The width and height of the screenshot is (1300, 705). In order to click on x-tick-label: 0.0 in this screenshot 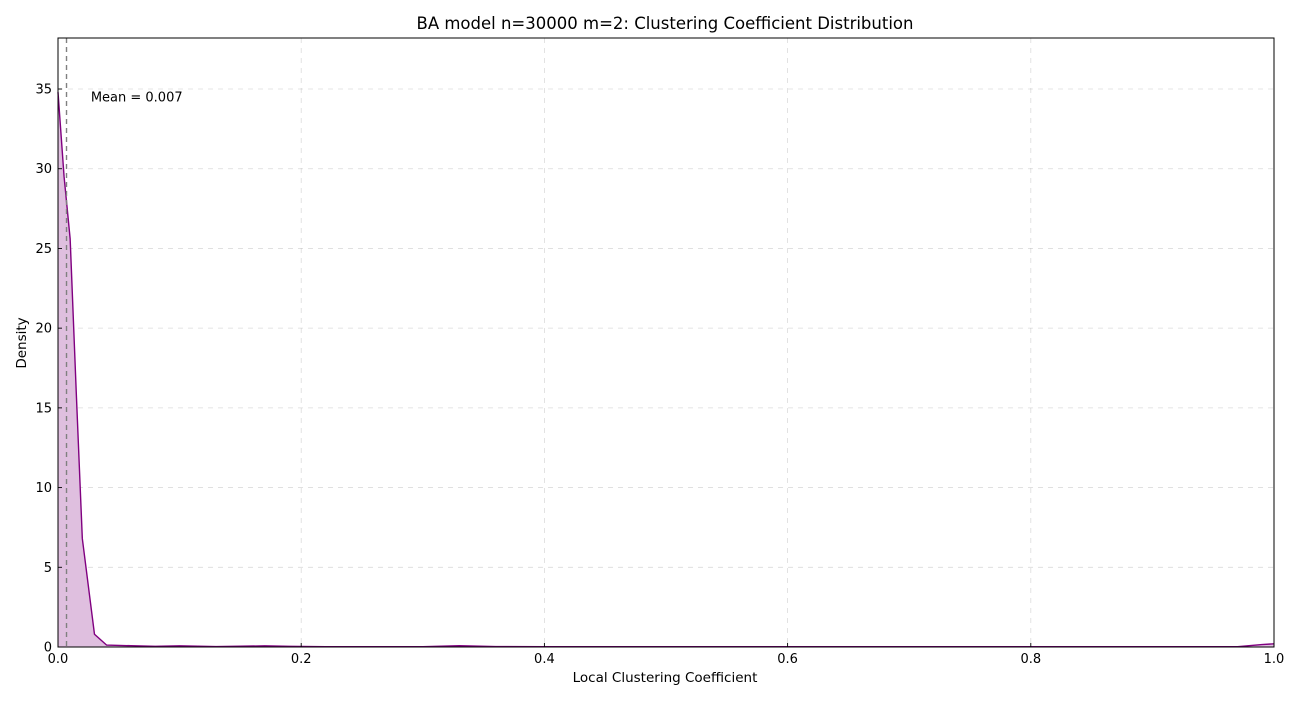, I will do `click(58, 659)`.